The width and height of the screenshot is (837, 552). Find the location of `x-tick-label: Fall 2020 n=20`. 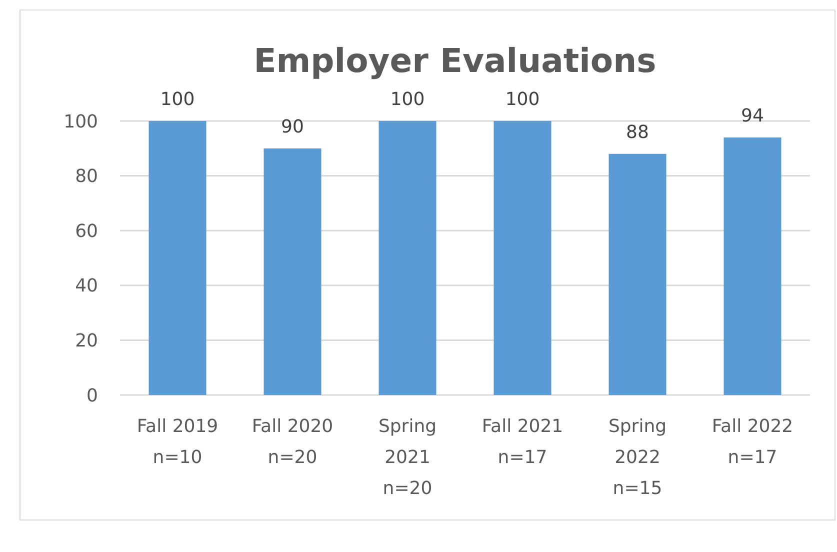

x-tick-label: Fall 2020 n=20 is located at coordinates (293, 442).